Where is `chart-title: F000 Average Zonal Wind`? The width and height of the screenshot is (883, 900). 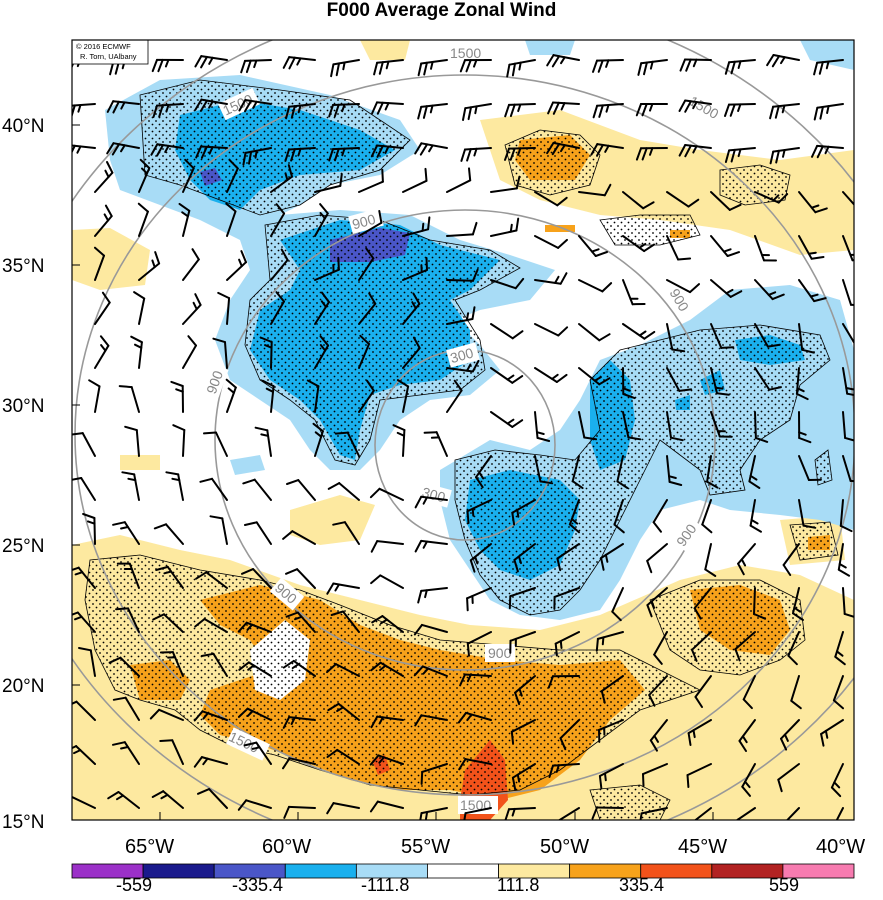
chart-title: F000 Average Zonal Wind is located at coordinates (441, 10).